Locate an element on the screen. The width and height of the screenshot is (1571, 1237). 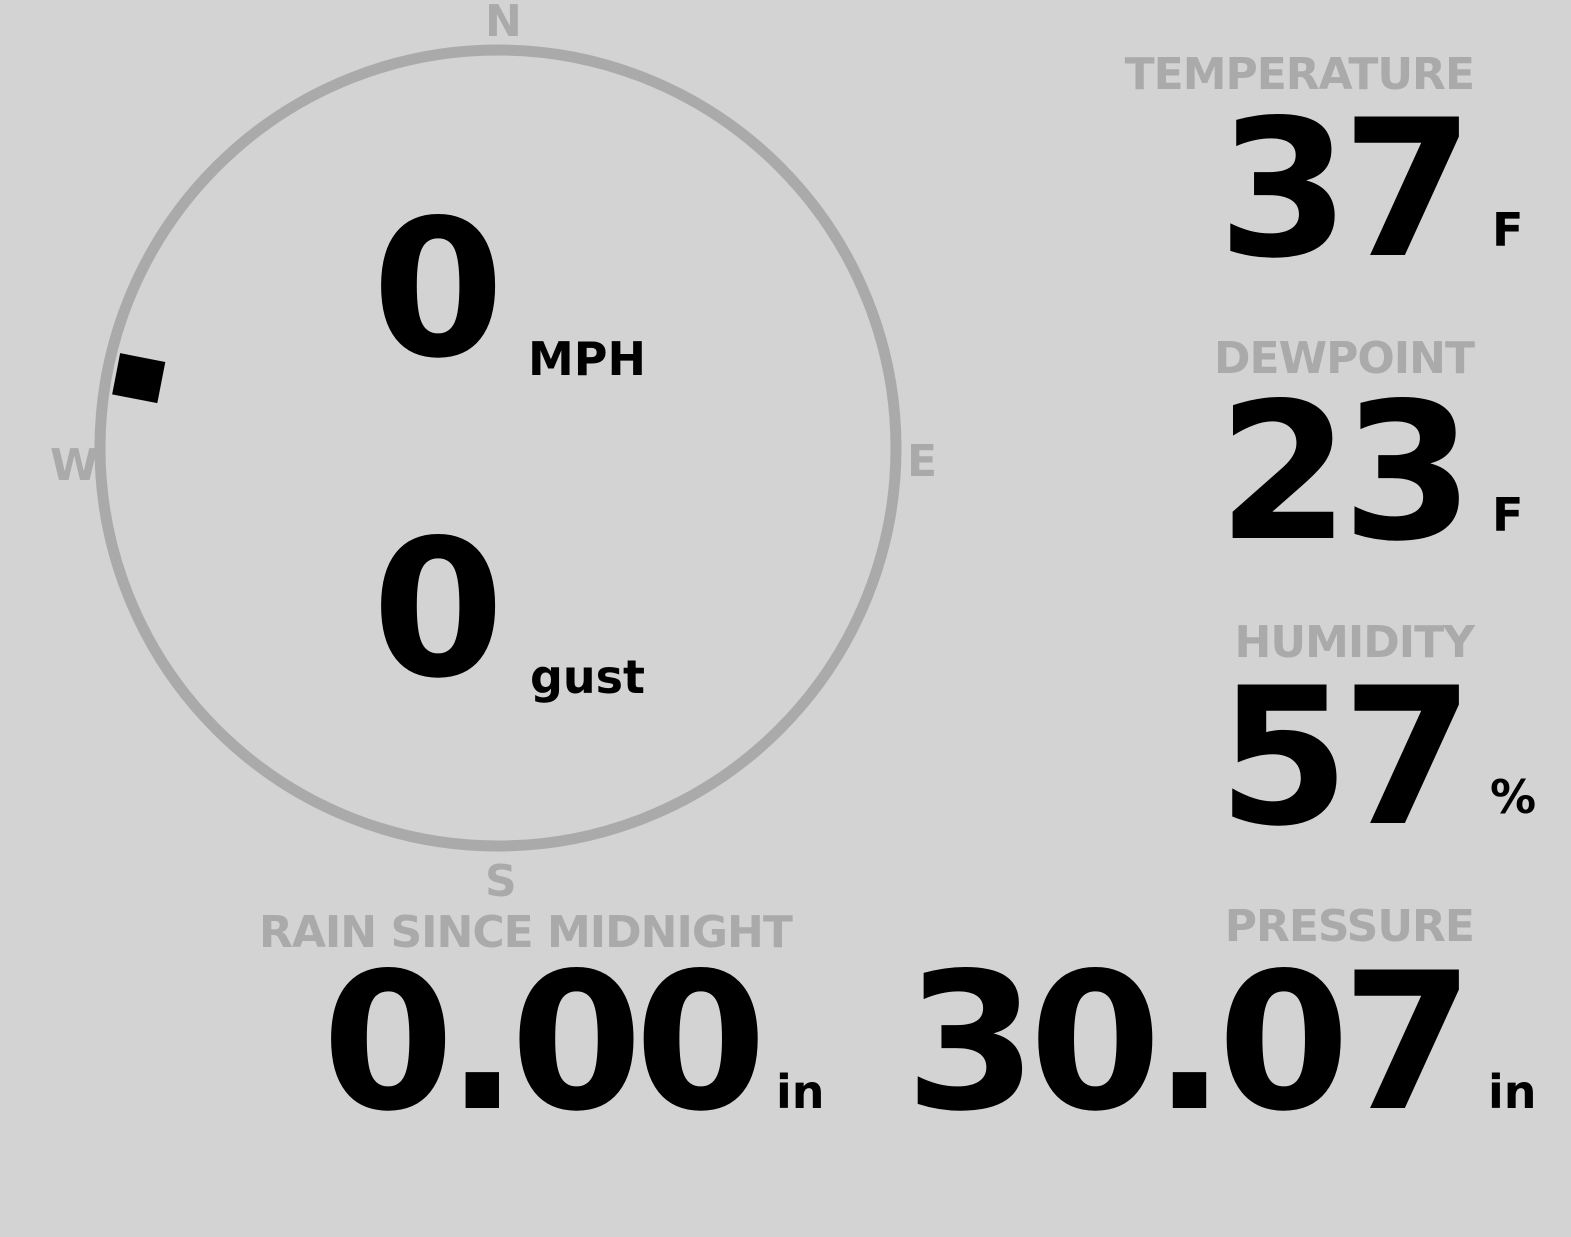
temperature-value: 37 is located at coordinates (1345, 189).